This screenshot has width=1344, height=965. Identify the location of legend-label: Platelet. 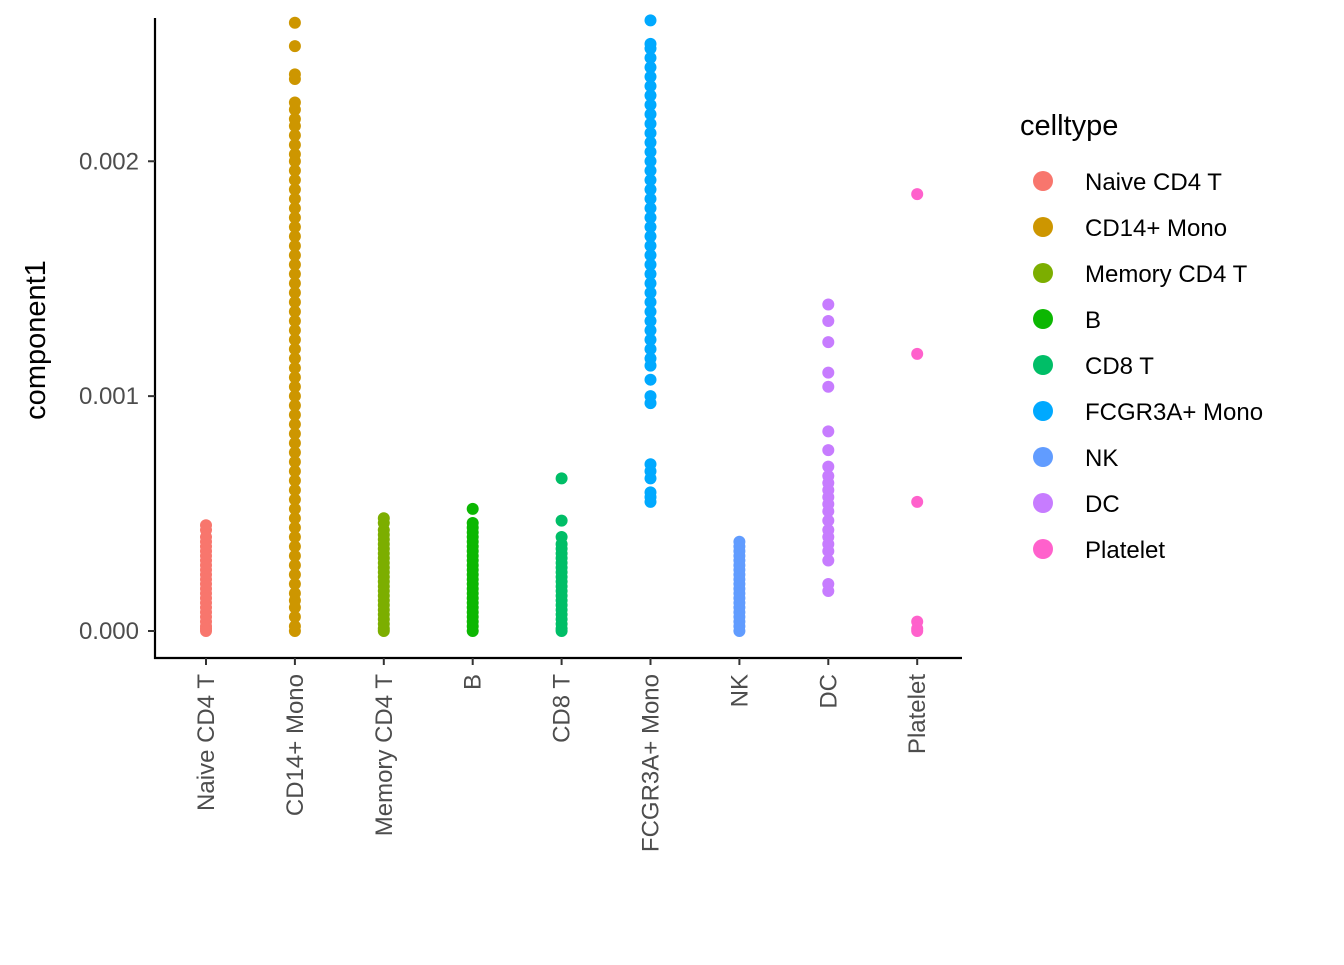
(1125, 550).